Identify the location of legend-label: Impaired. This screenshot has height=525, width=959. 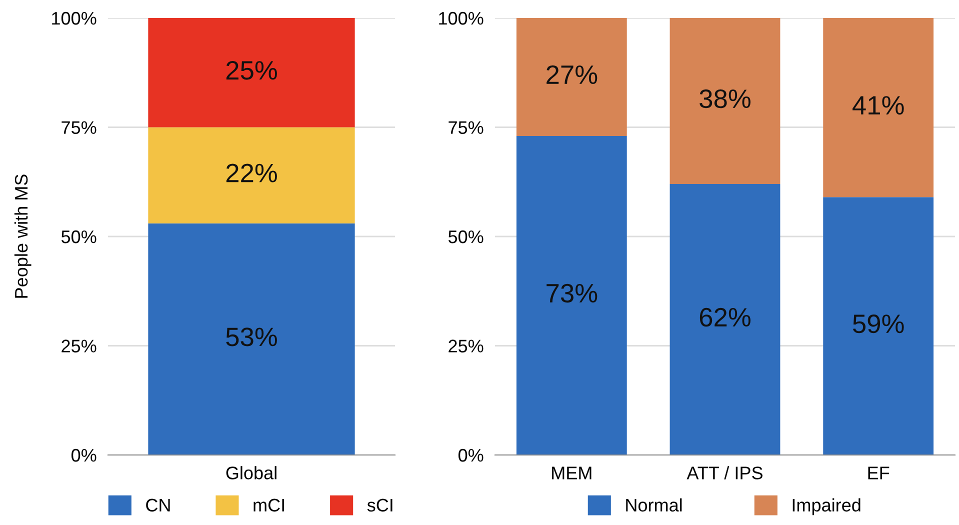
(826, 507).